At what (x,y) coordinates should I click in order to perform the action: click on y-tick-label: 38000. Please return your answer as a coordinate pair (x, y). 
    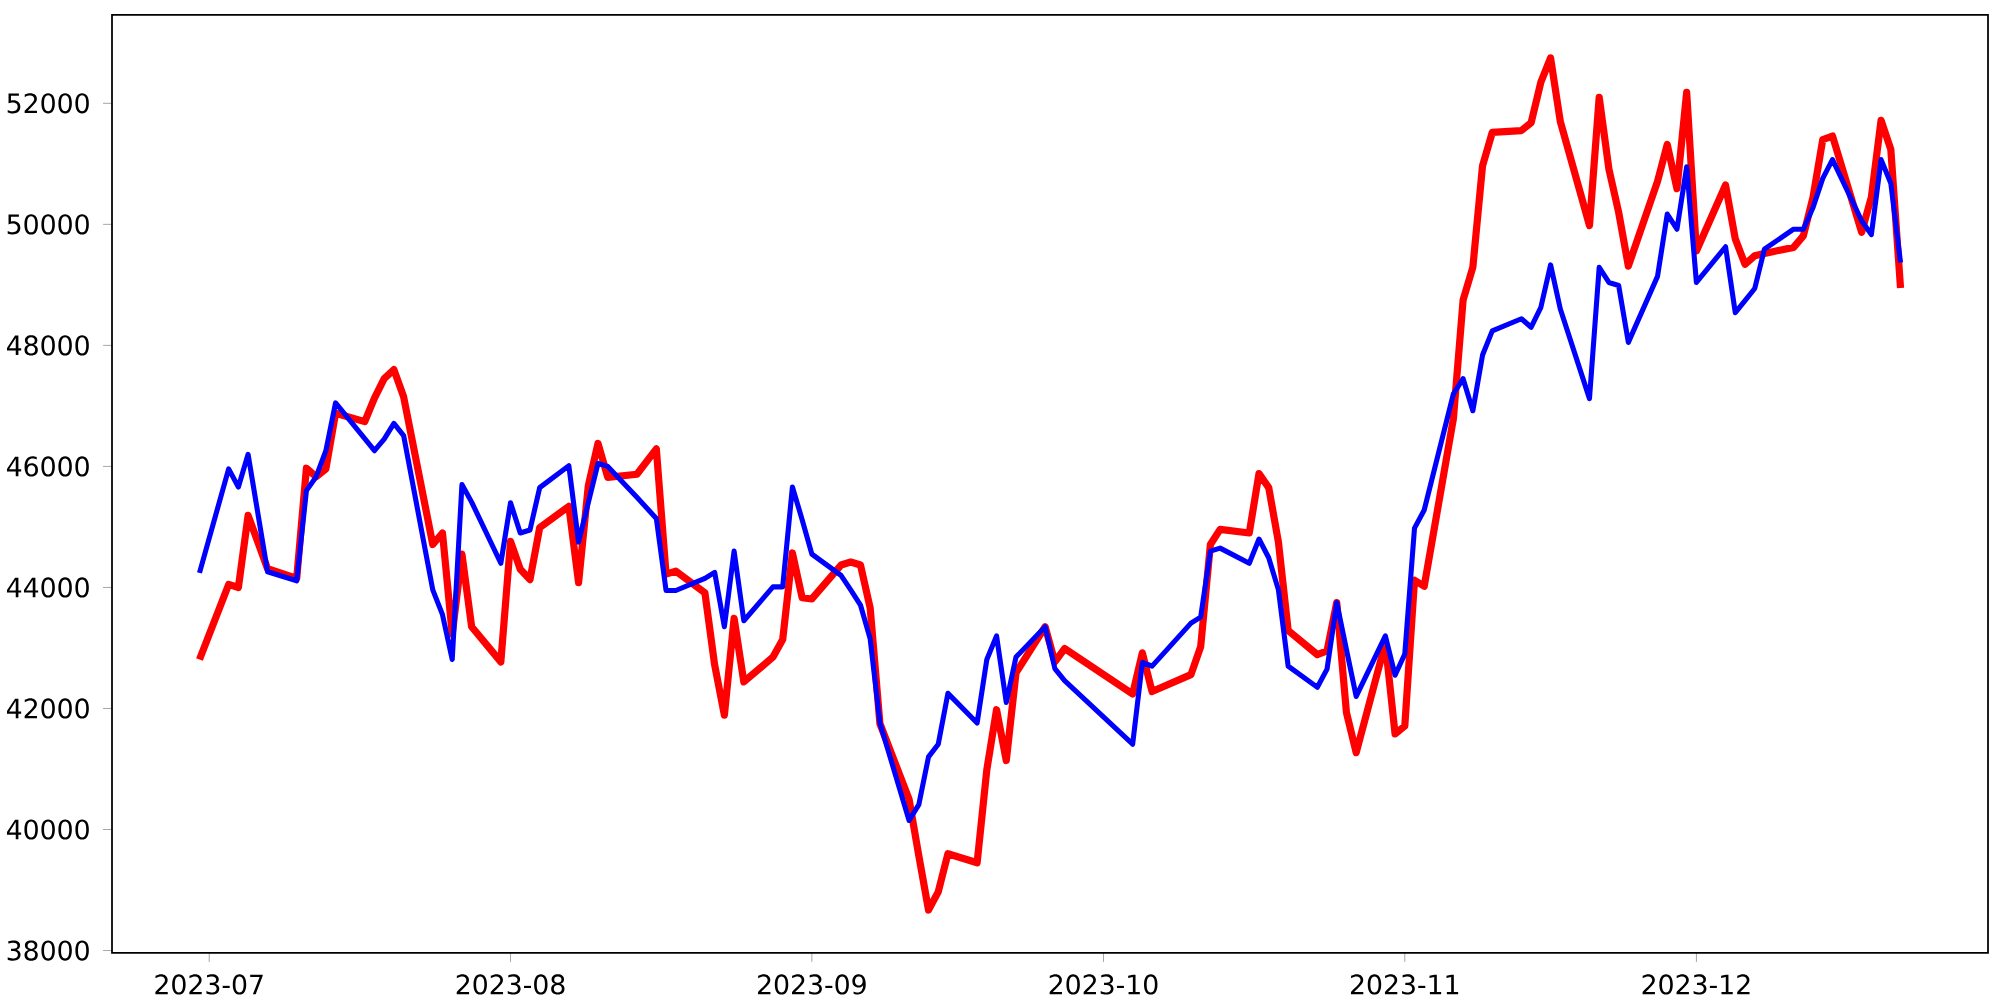
    Looking at the image, I should click on (48, 950).